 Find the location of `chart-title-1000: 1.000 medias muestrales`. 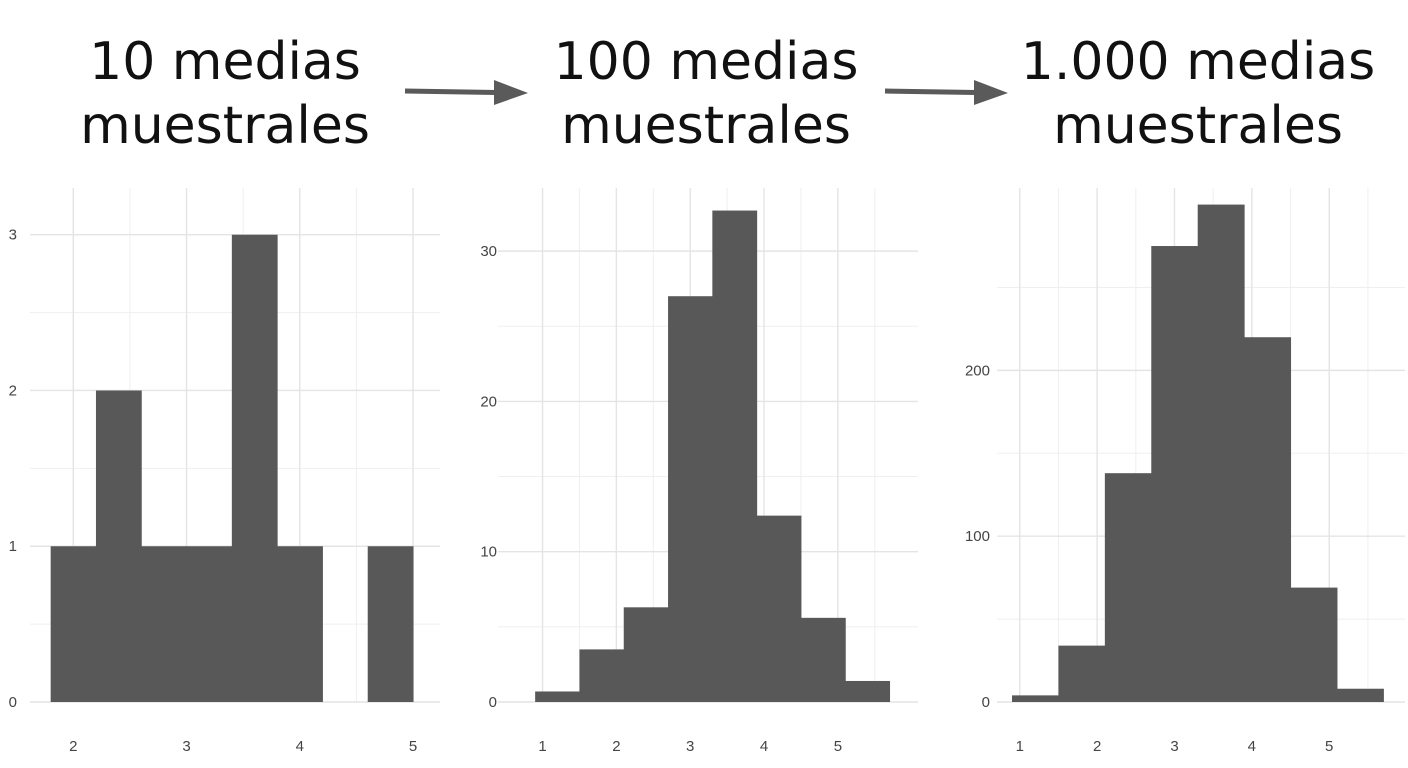

chart-title-1000: 1.000 medias muestrales is located at coordinates (1188, 94).